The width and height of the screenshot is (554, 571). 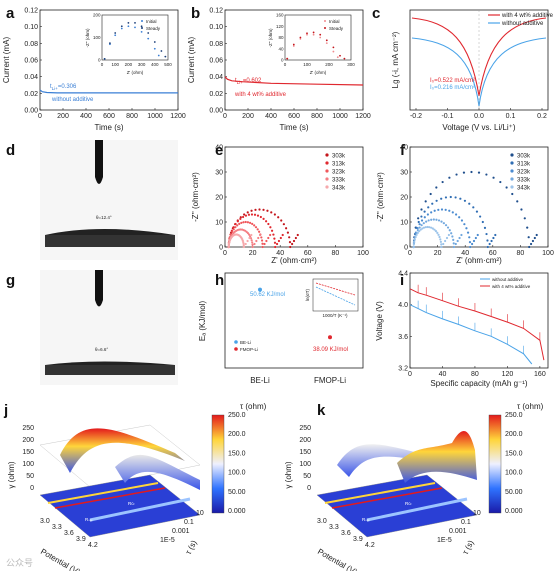 I want to click on colorbar-tick: 0.000, so click(x=514, y=511).